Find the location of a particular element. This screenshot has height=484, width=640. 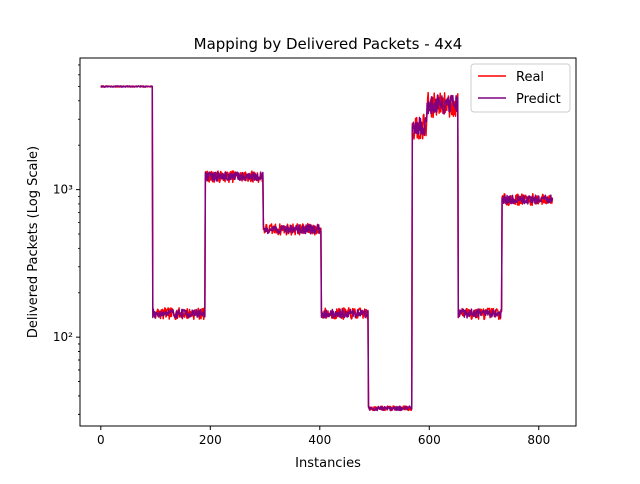

x-tick-label: 0 is located at coordinates (101, 440).